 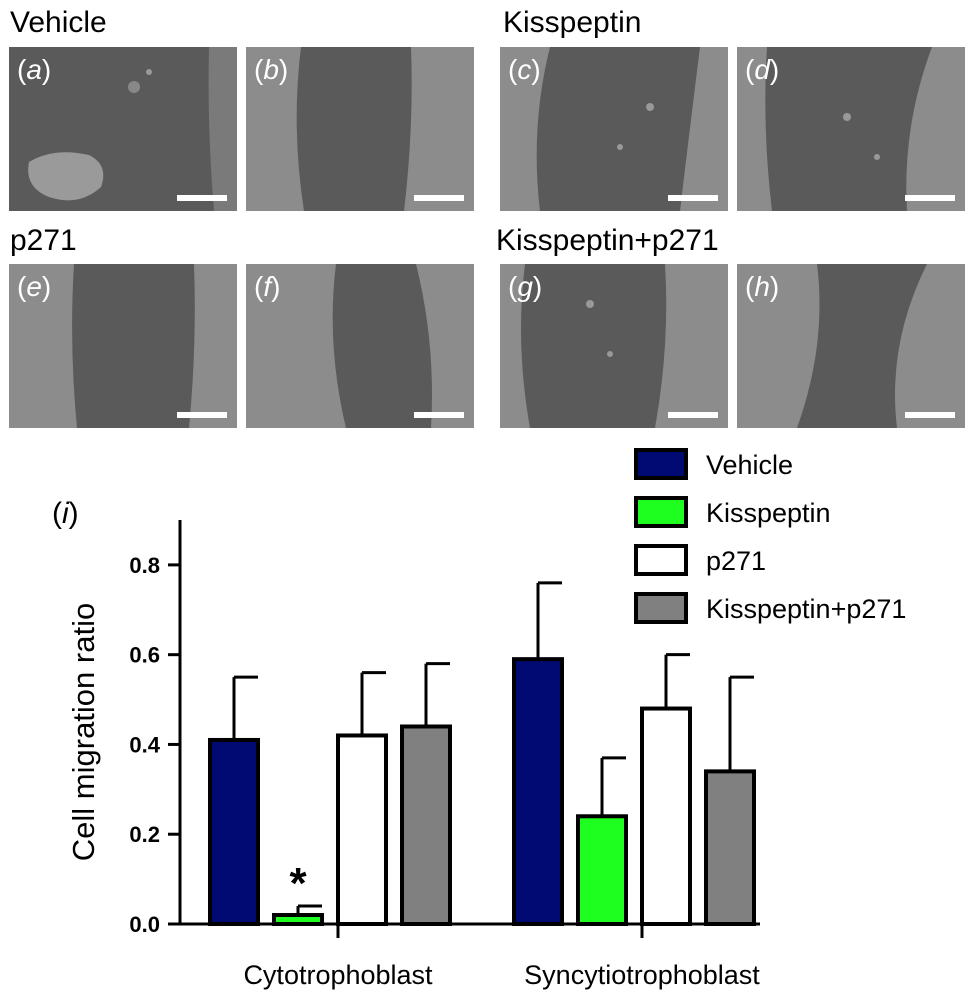 I want to click on micrograph-panel-e: (e), so click(x=123, y=346).